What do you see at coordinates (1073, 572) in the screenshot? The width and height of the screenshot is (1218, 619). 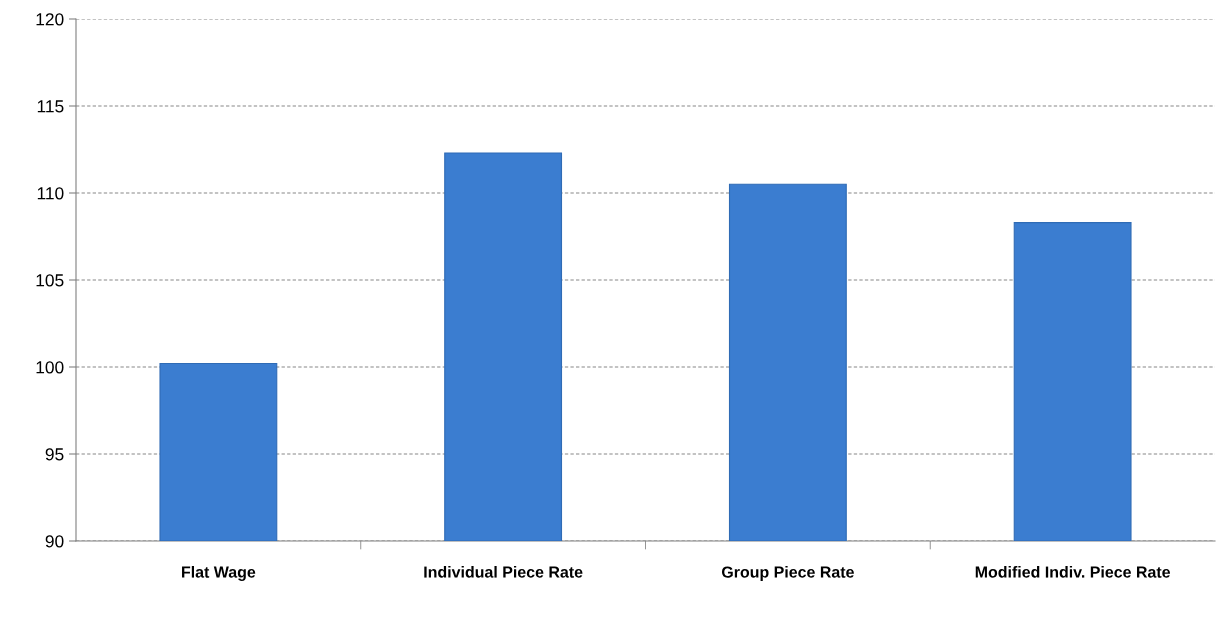 I see `x-tick-label: Modified Indiv. Piece Rate` at bounding box center [1073, 572].